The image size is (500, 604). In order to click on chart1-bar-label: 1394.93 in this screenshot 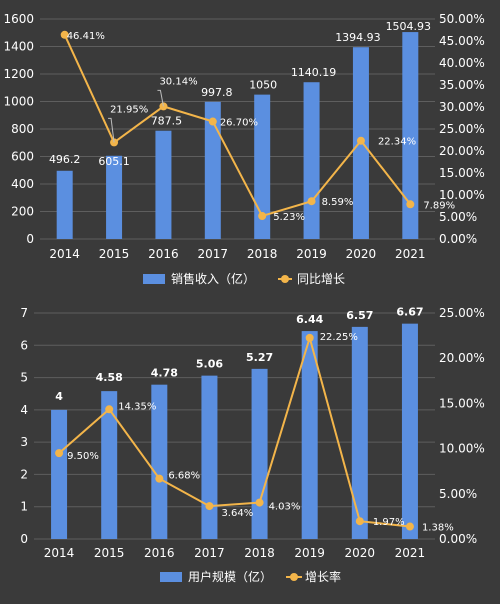, I will do `click(358, 37)`.